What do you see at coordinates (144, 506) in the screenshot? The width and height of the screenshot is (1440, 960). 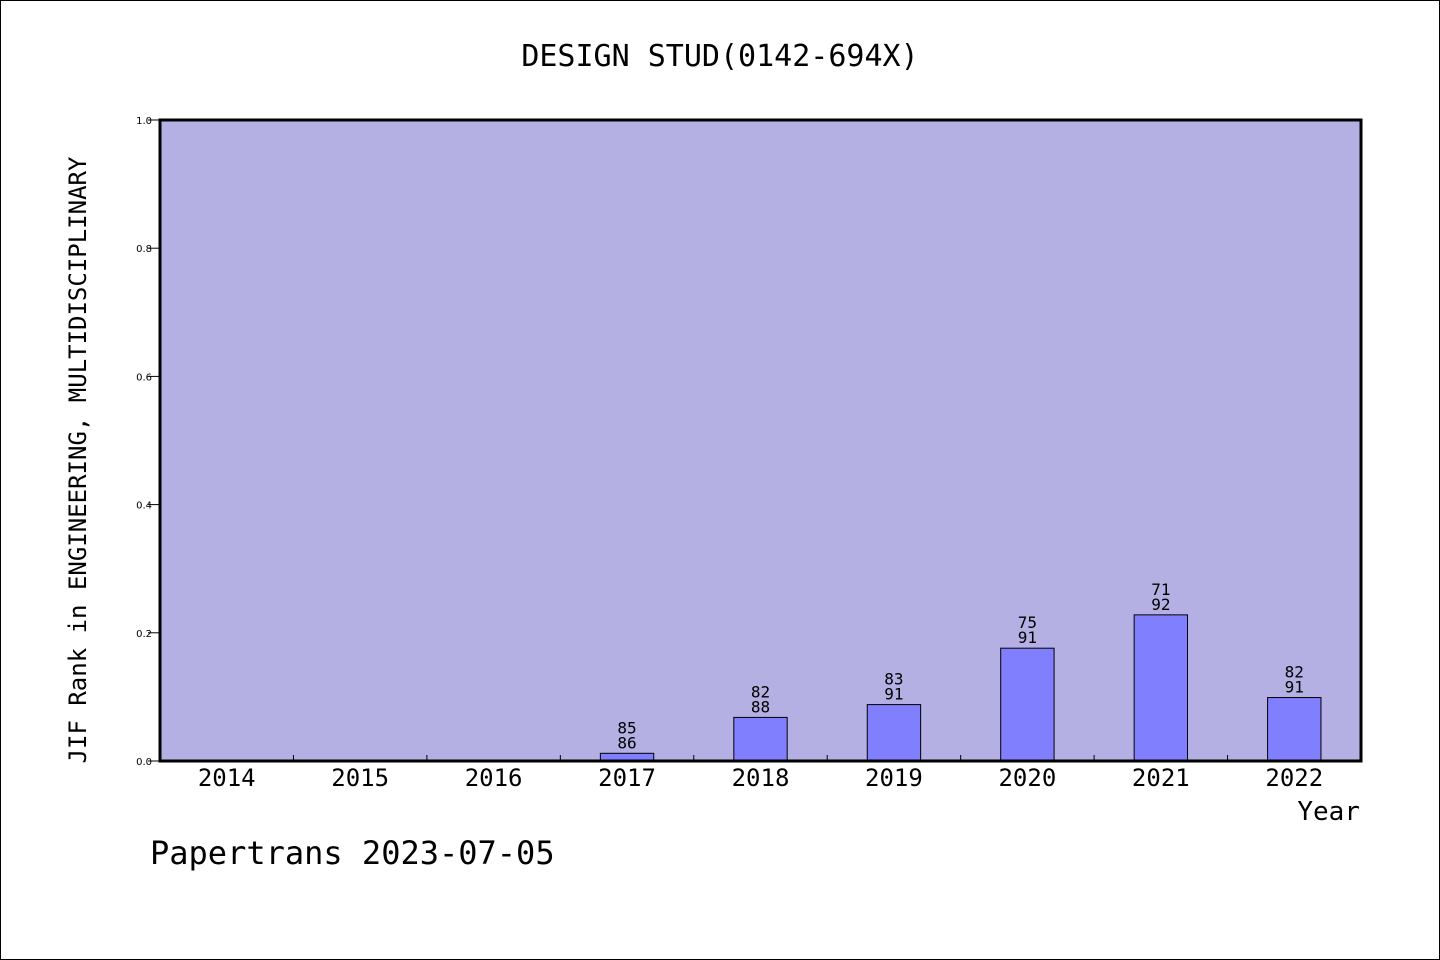 I see `y-tick-label: 0.4` at bounding box center [144, 506].